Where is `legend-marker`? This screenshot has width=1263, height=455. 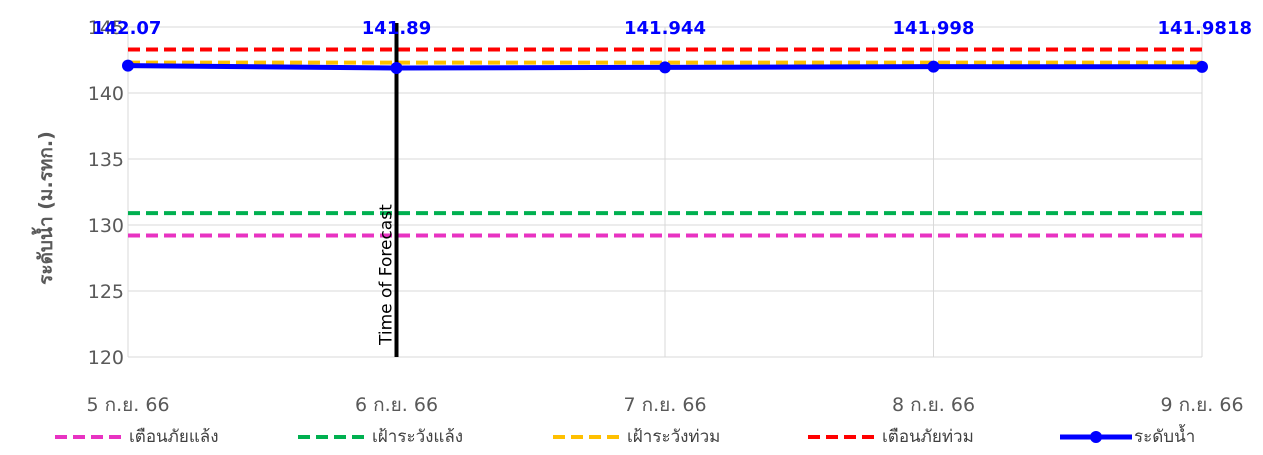 legend-marker is located at coordinates (1096, 437).